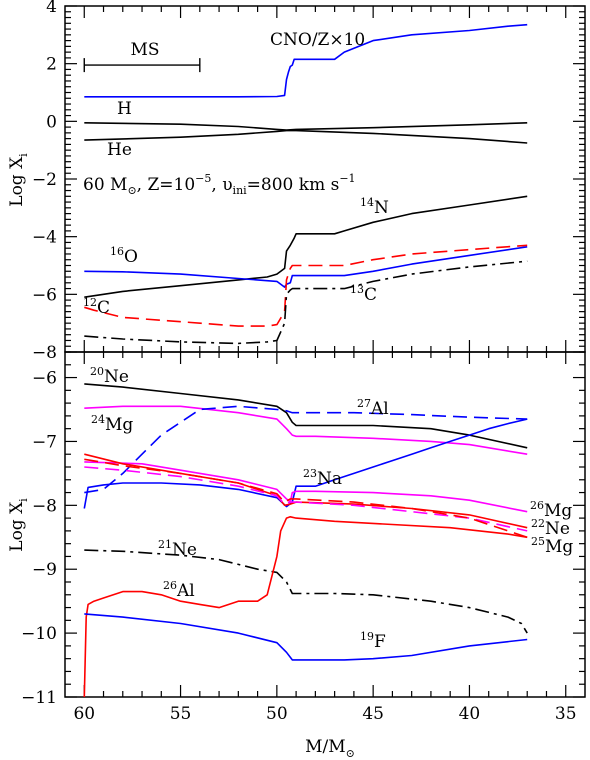 The height and width of the screenshot is (760, 590). I want to click on ms-label: MS, so click(144, 50).